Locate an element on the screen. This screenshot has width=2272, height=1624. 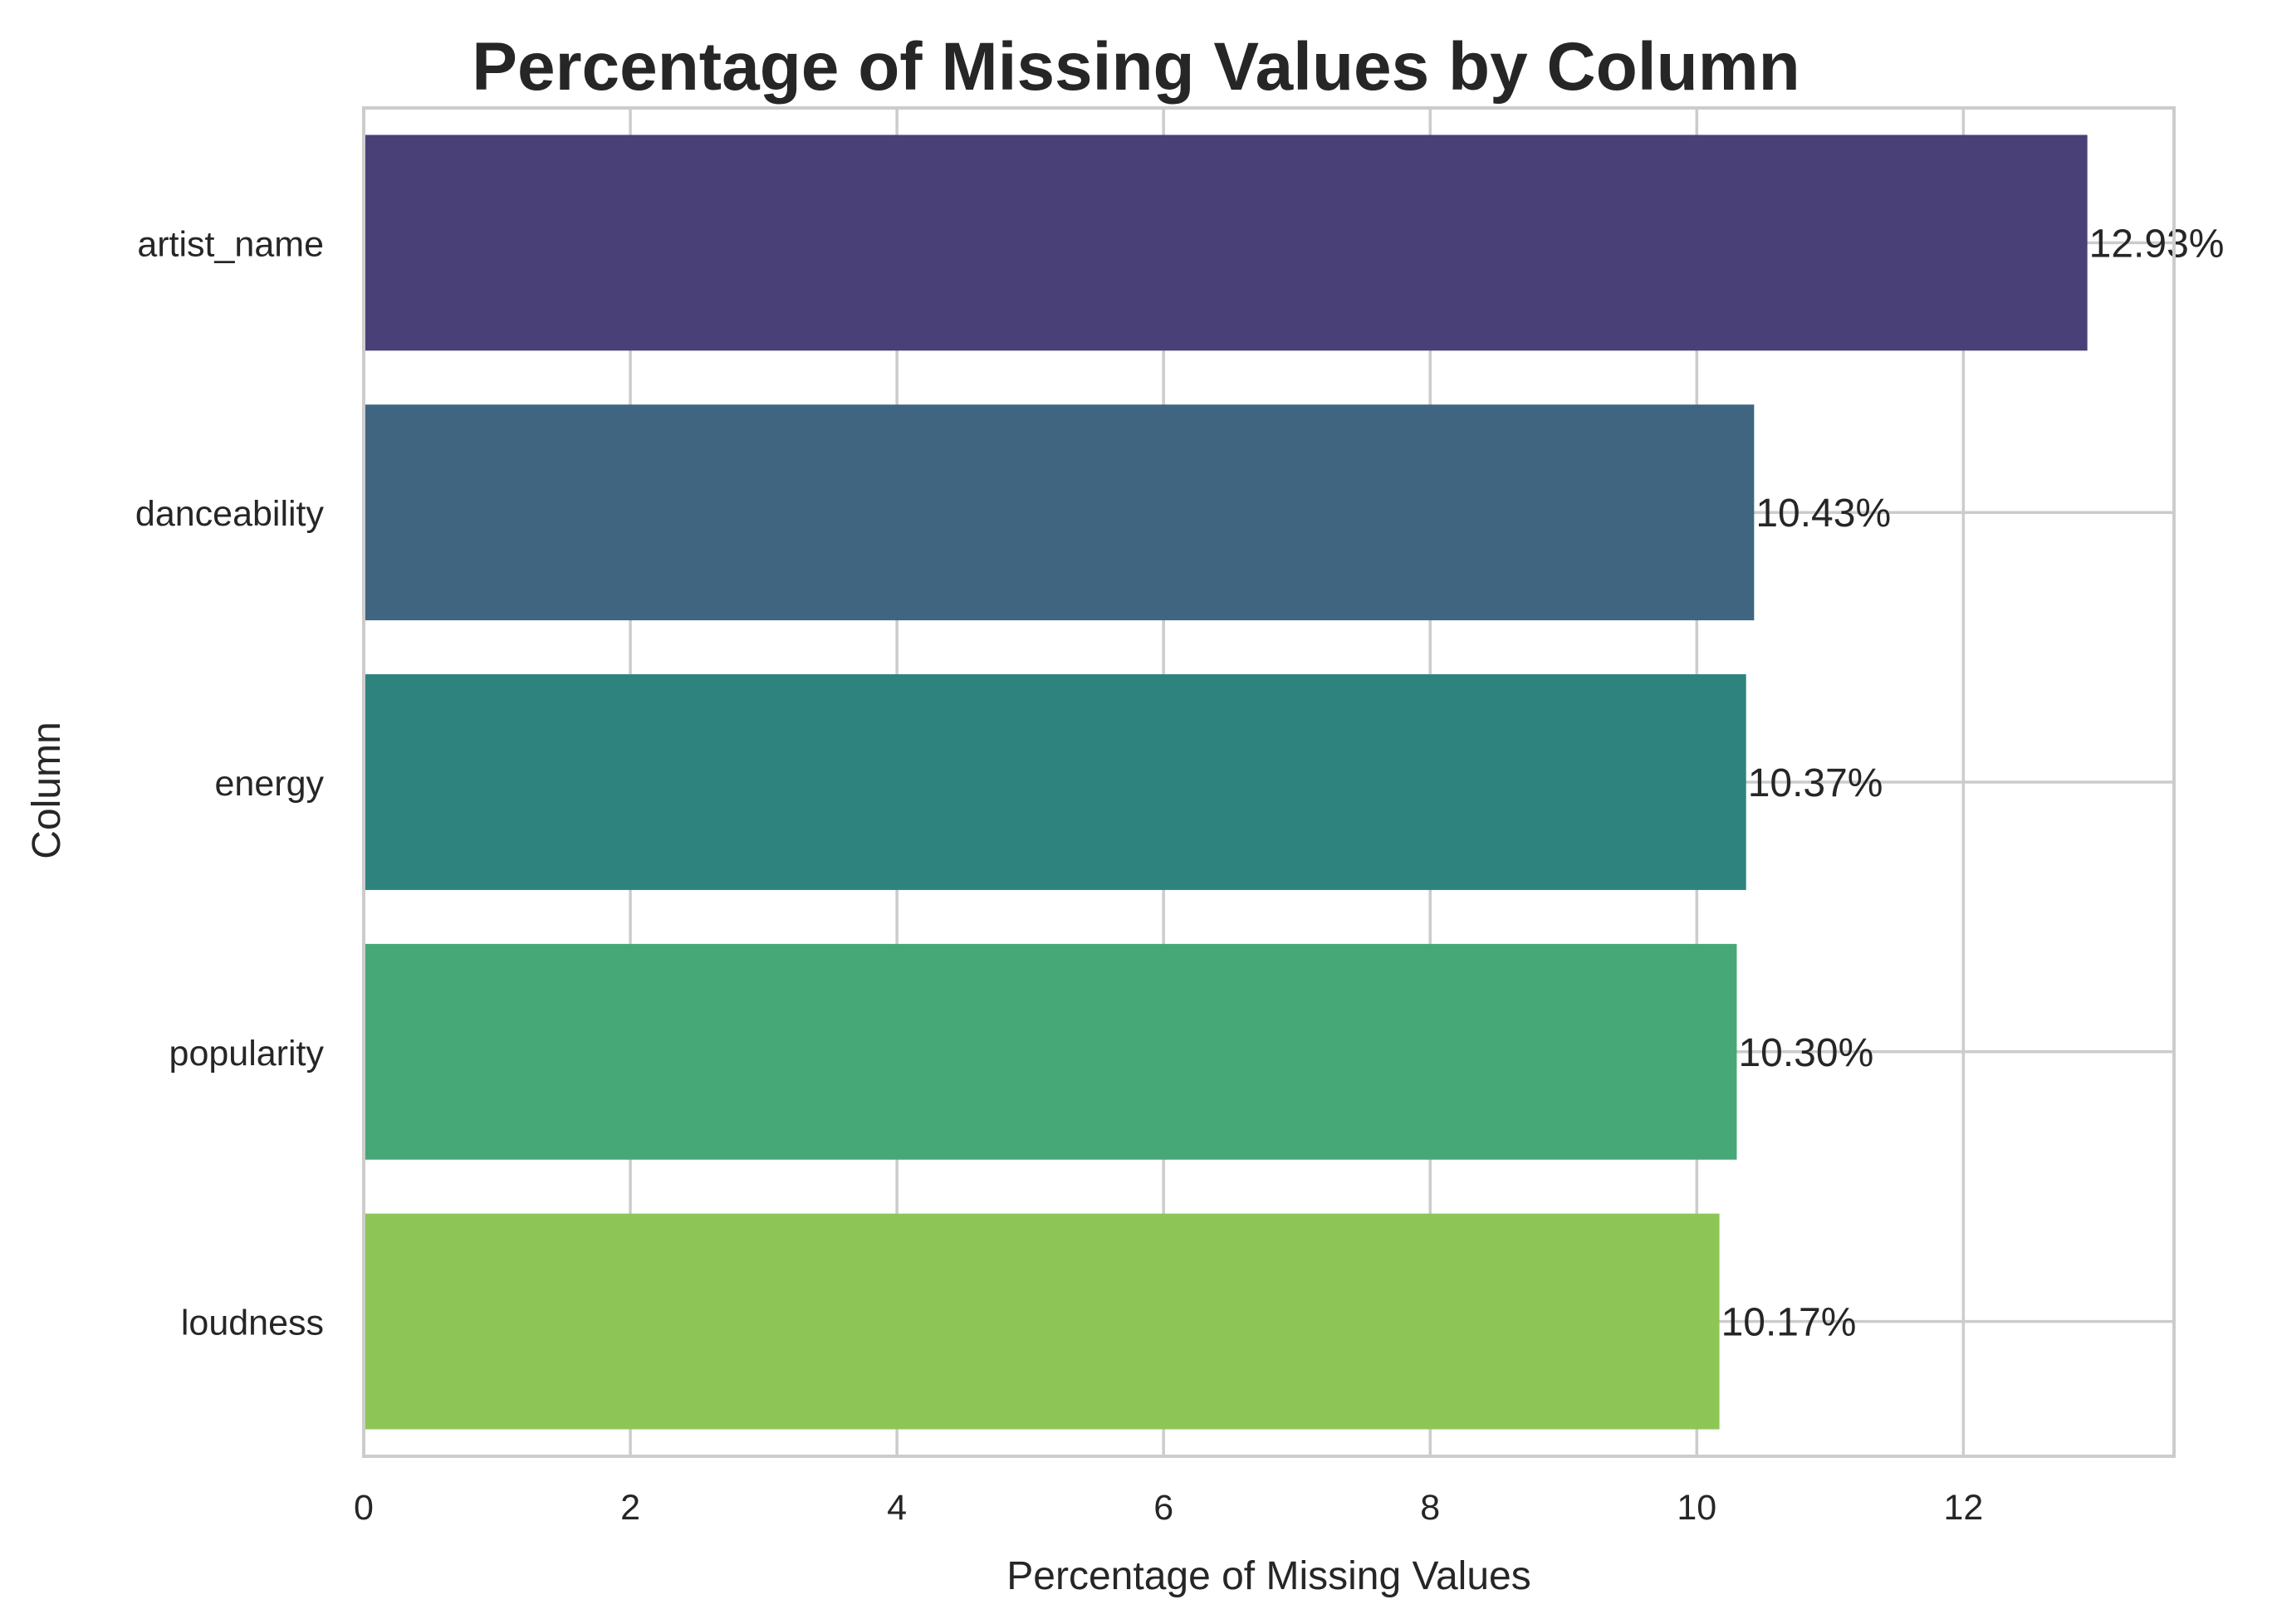
bar-popularity is located at coordinates (1050, 1051).